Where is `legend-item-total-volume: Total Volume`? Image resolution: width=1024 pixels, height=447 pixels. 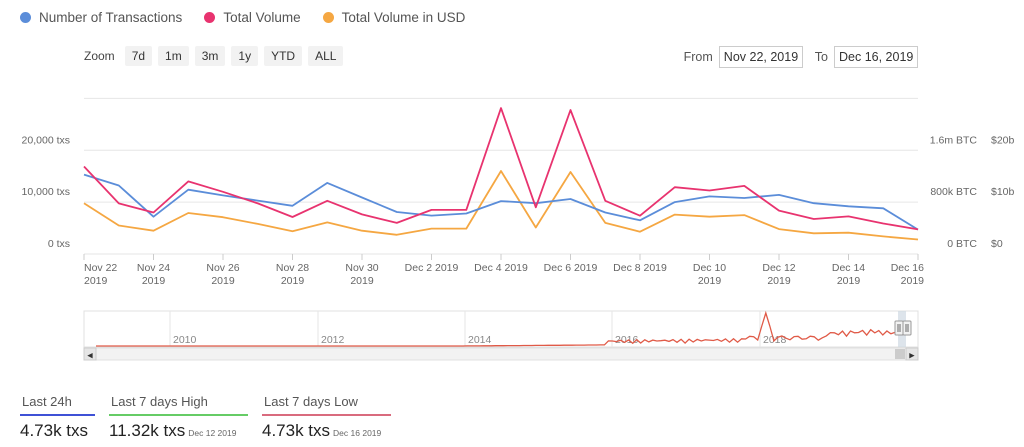
legend-item-total-volume: Total Volume is located at coordinates (252, 17).